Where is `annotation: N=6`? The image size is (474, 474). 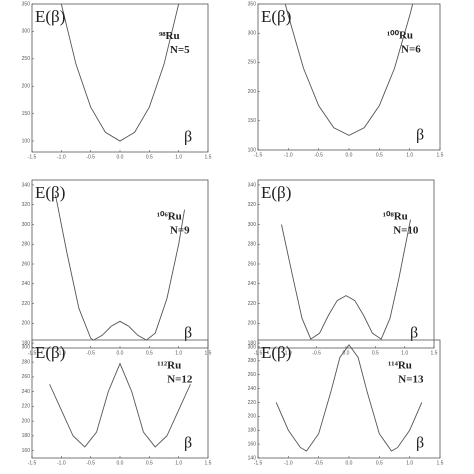 annotation: N=6 is located at coordinates (411, 50).